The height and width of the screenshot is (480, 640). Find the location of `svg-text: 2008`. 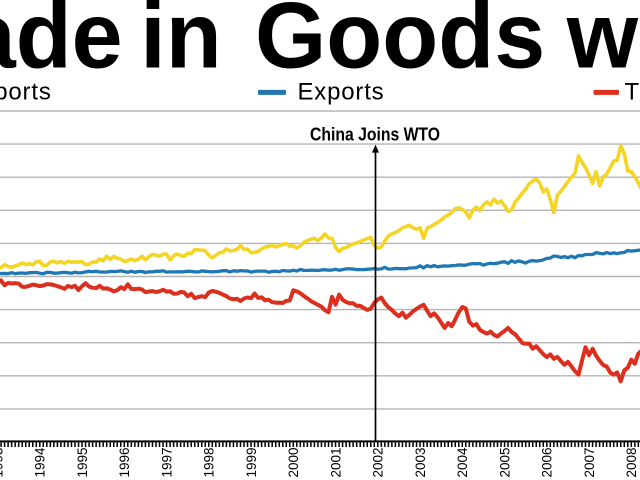

svg-text: 2008 is located at coordinates (631, 462).